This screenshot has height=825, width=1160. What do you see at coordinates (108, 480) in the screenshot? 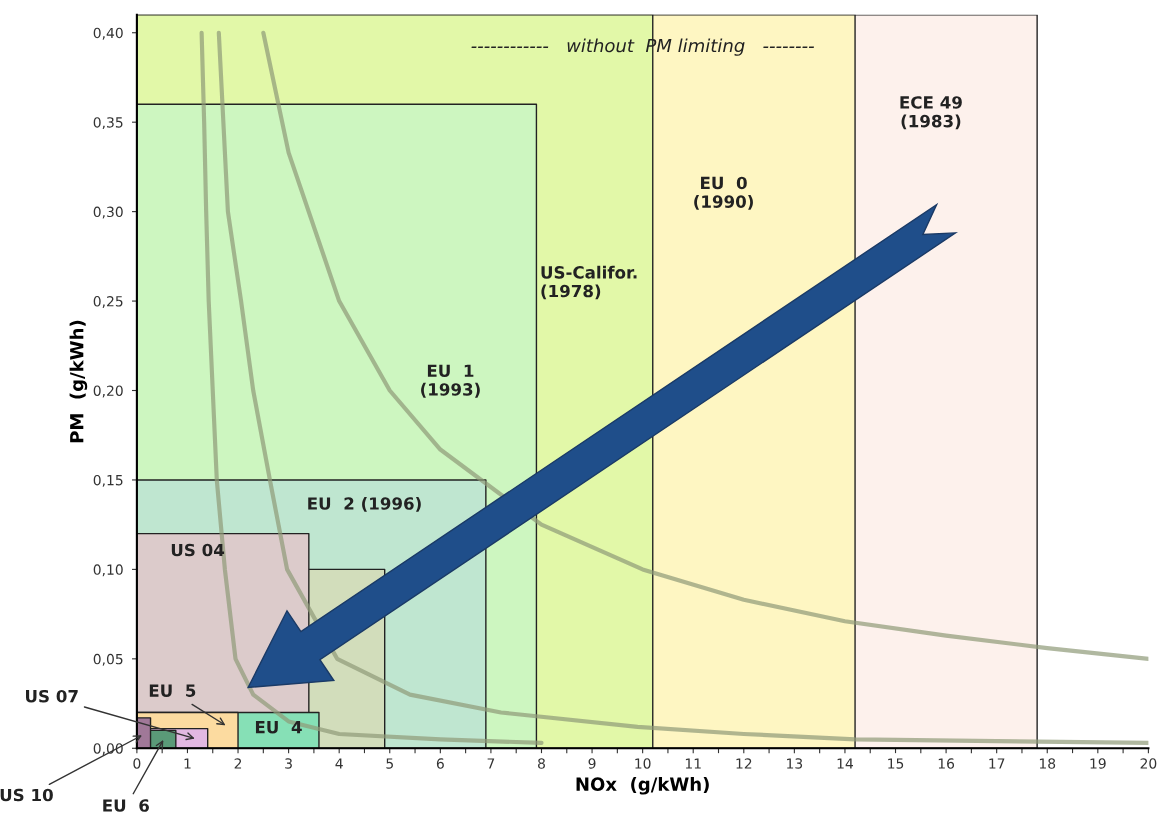
I see `y-tick-label: 0,15` at bounding box center [108, 480].